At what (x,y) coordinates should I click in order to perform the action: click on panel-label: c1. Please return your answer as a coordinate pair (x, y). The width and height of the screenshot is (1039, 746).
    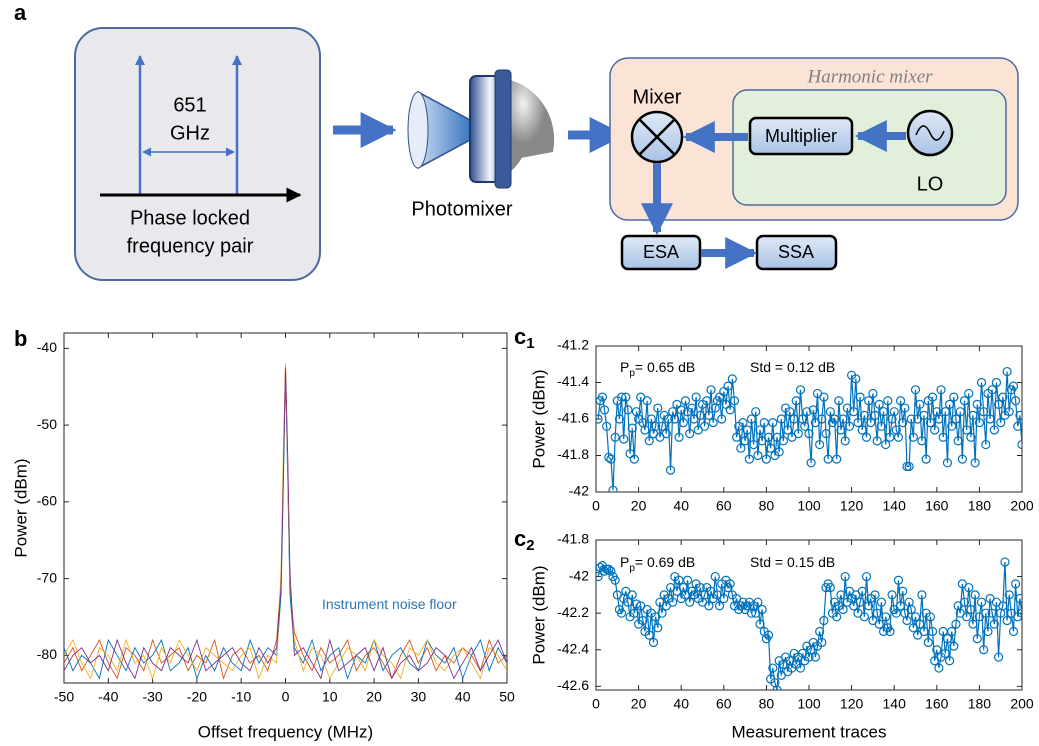
    Looking at the image, I should click on (524, 338).